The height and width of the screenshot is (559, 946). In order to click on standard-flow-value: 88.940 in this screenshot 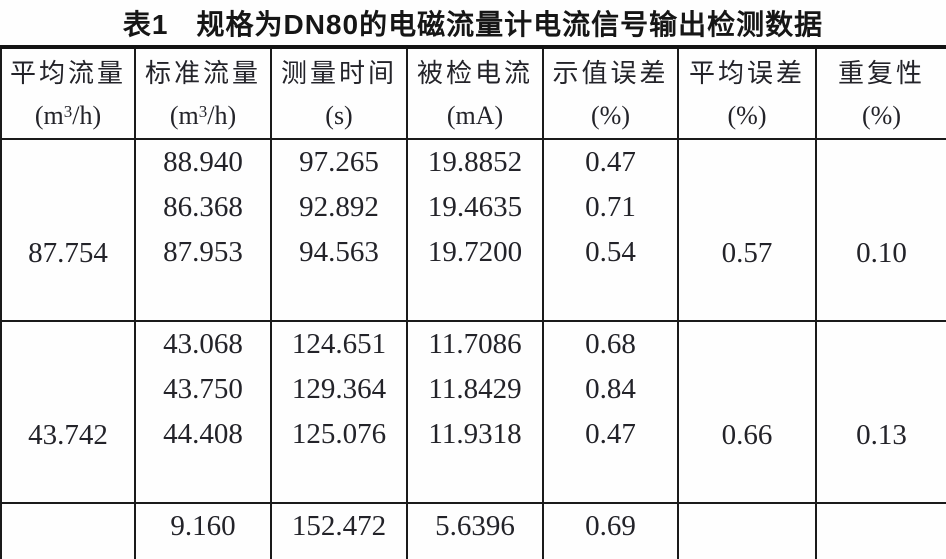, I will do `click(203, 162)`.